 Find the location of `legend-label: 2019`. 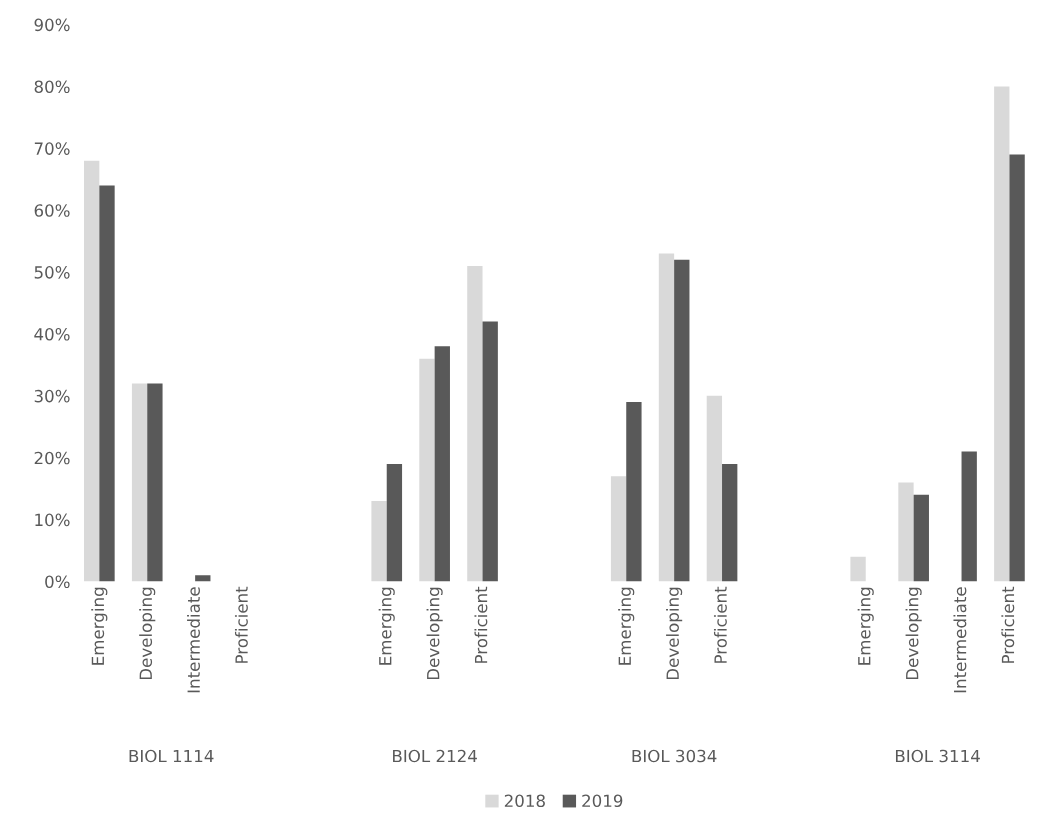

legend-label: 2019 is located at coordinates (602, 801).